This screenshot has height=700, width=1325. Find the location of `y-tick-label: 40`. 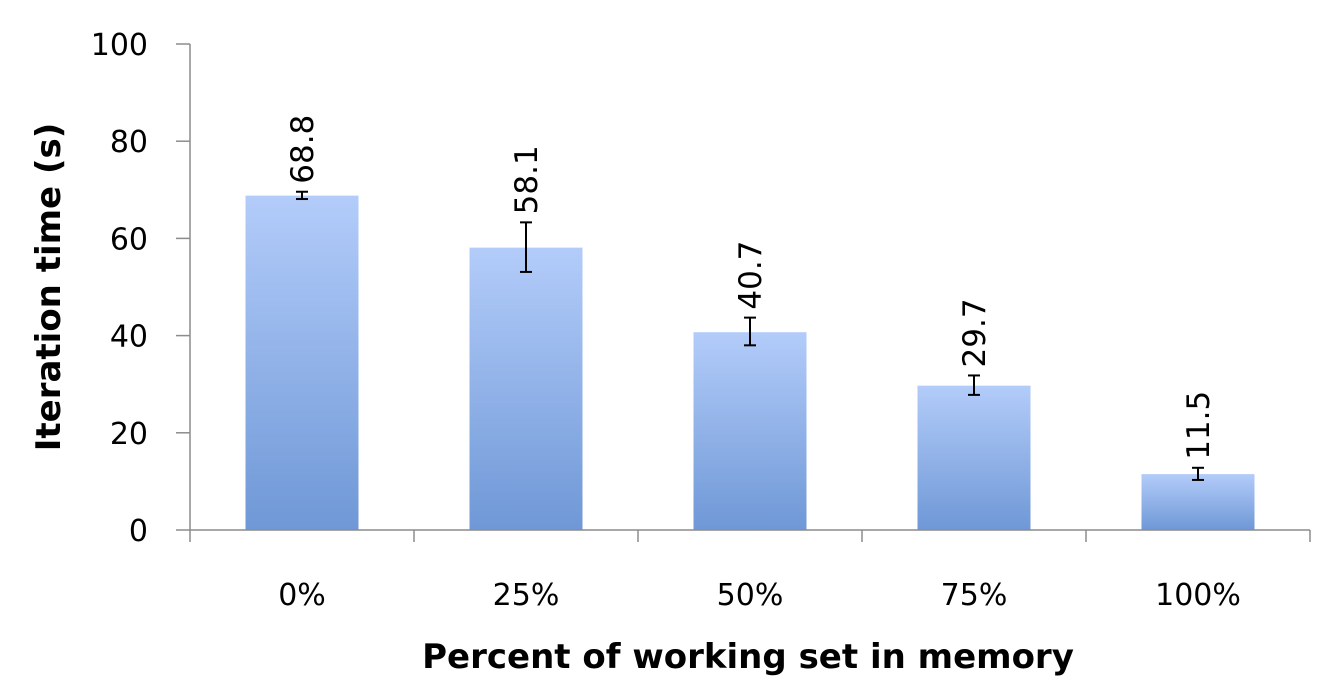

y-tick-label: 40 is located at coordinates (129, 337).